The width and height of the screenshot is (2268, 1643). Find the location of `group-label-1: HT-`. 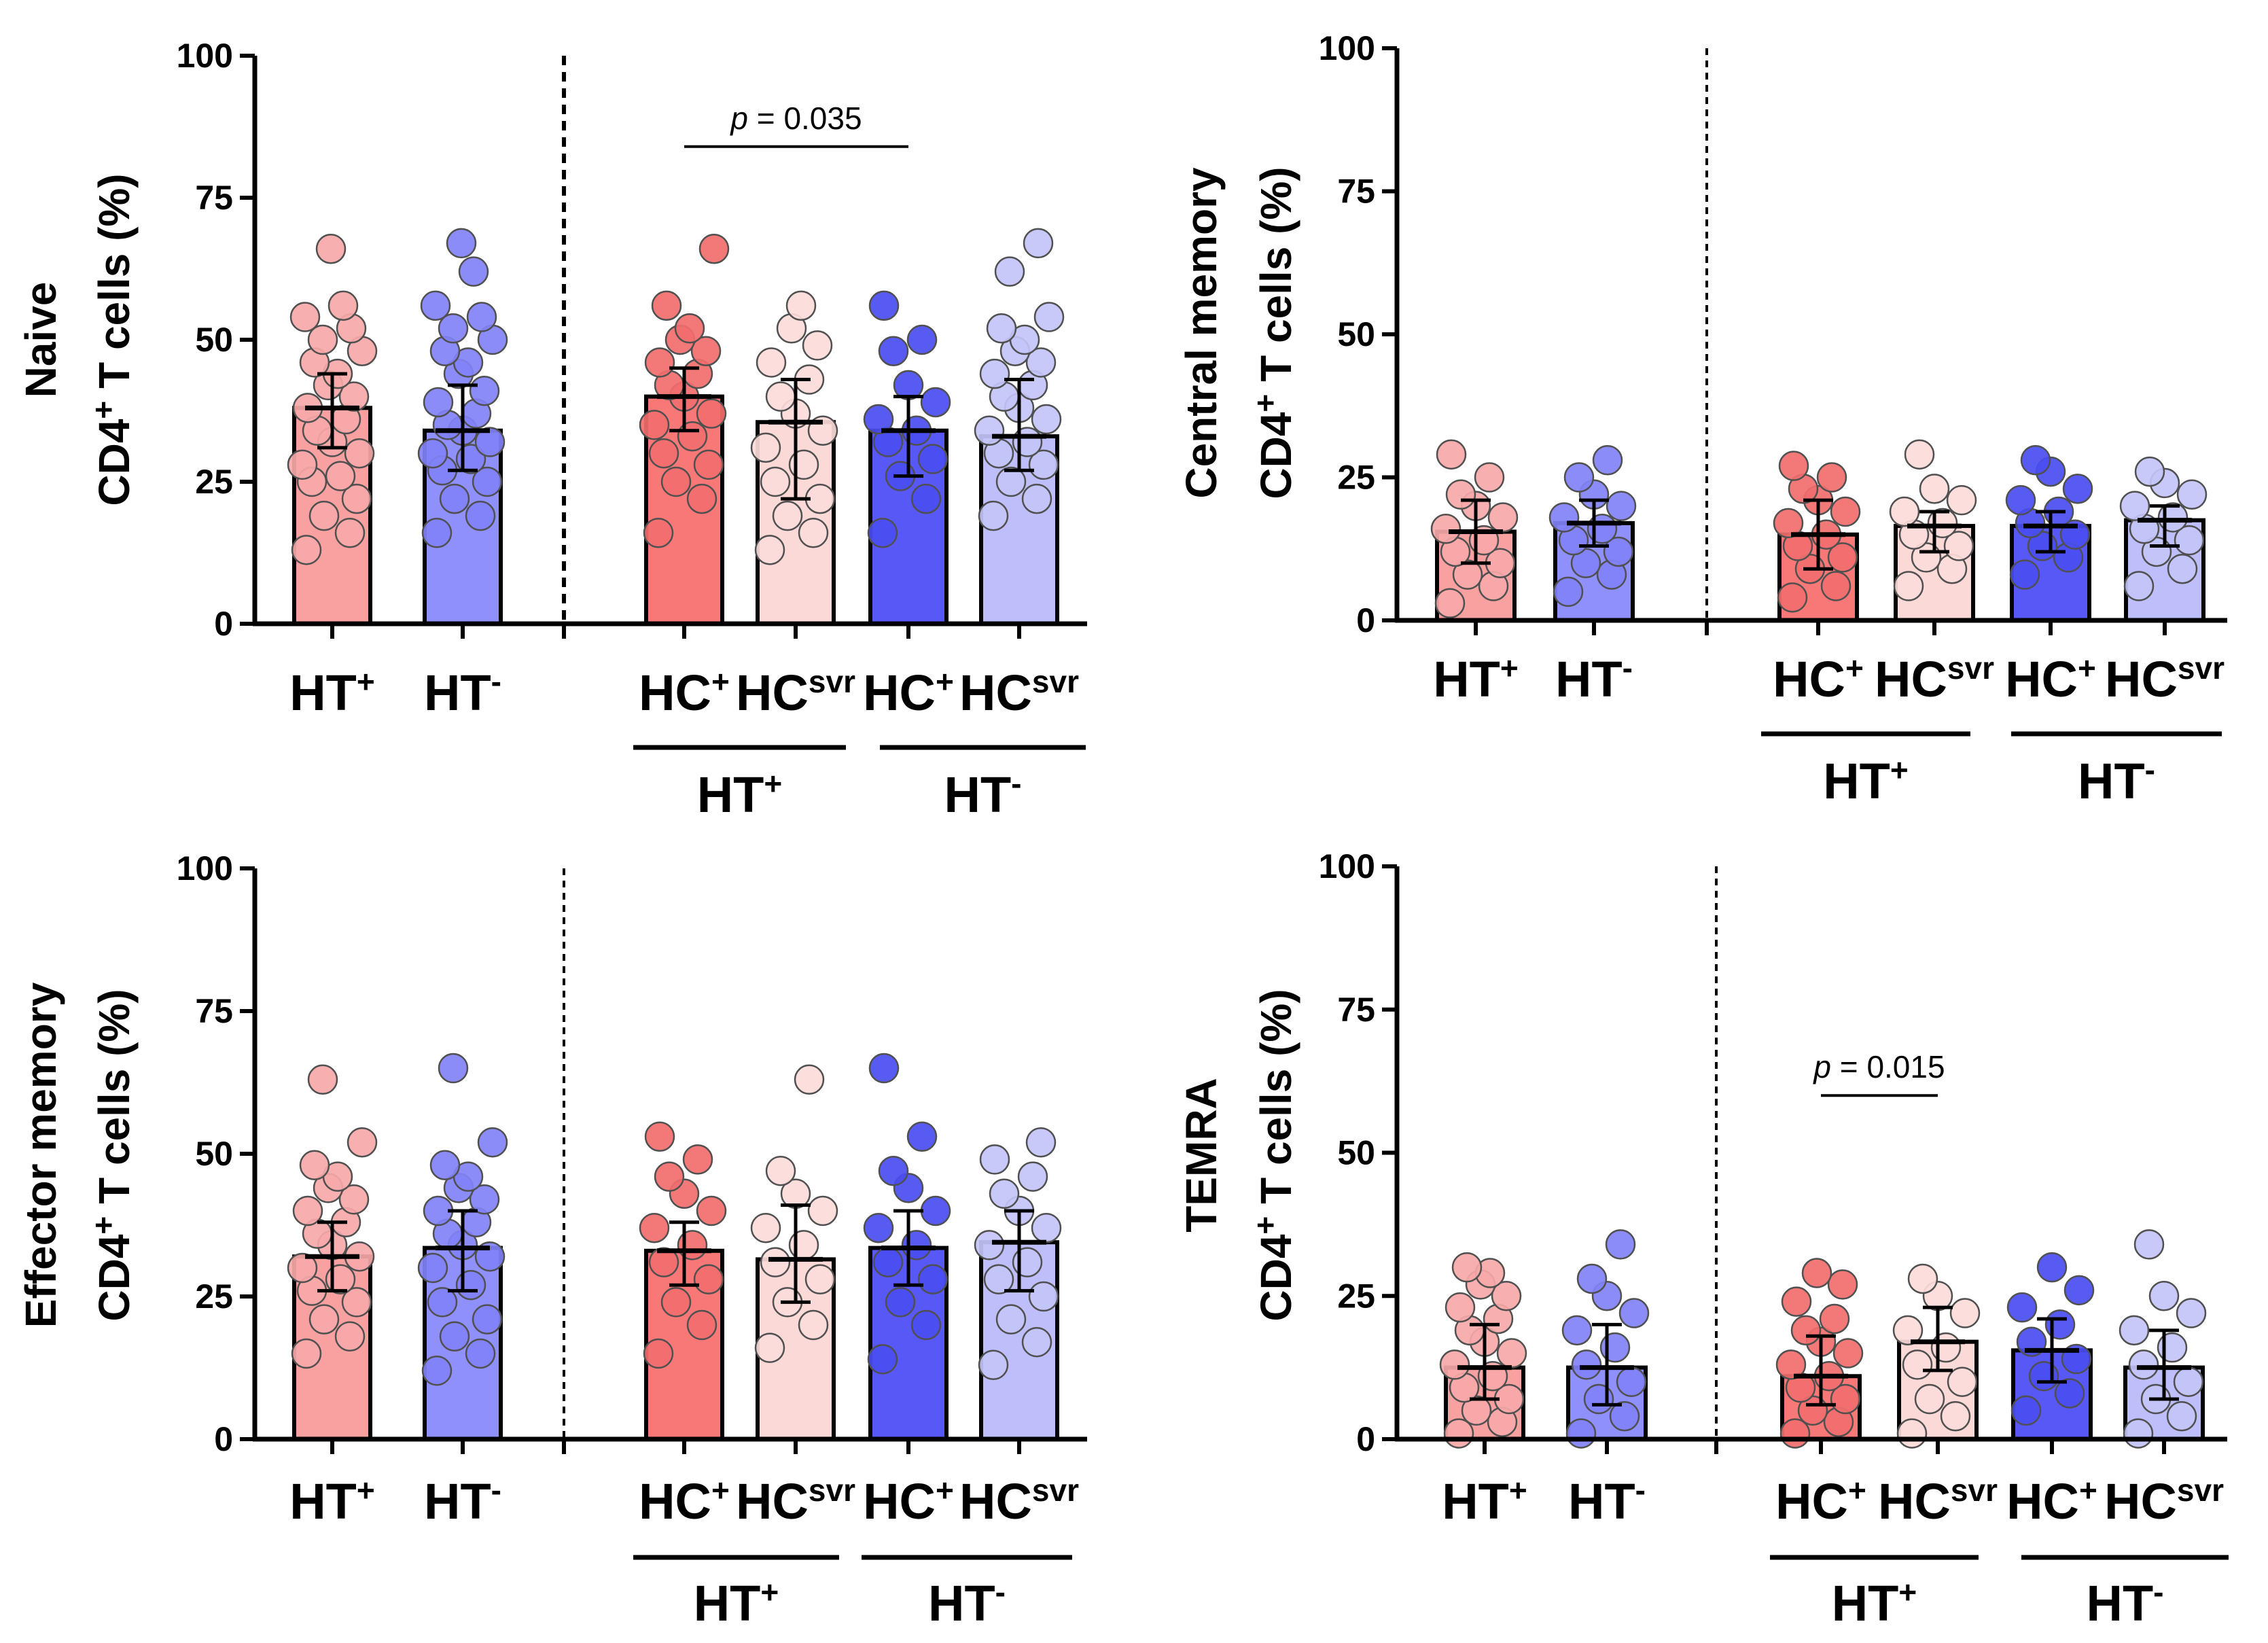

group-label-1: HT- is located at coordinates (967, 1602).